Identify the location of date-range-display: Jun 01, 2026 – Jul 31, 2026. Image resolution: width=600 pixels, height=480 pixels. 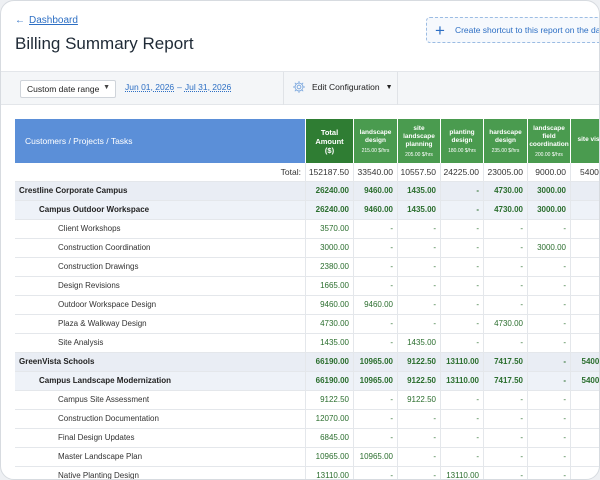
(178, 87).